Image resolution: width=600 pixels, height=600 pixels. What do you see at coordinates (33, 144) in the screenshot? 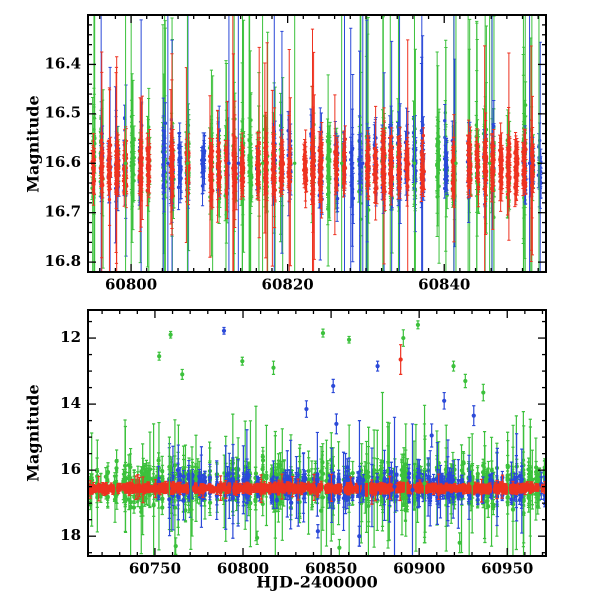
I see `top-panel-y-axis-label: Magnitude` at bounding box center [33, 144].